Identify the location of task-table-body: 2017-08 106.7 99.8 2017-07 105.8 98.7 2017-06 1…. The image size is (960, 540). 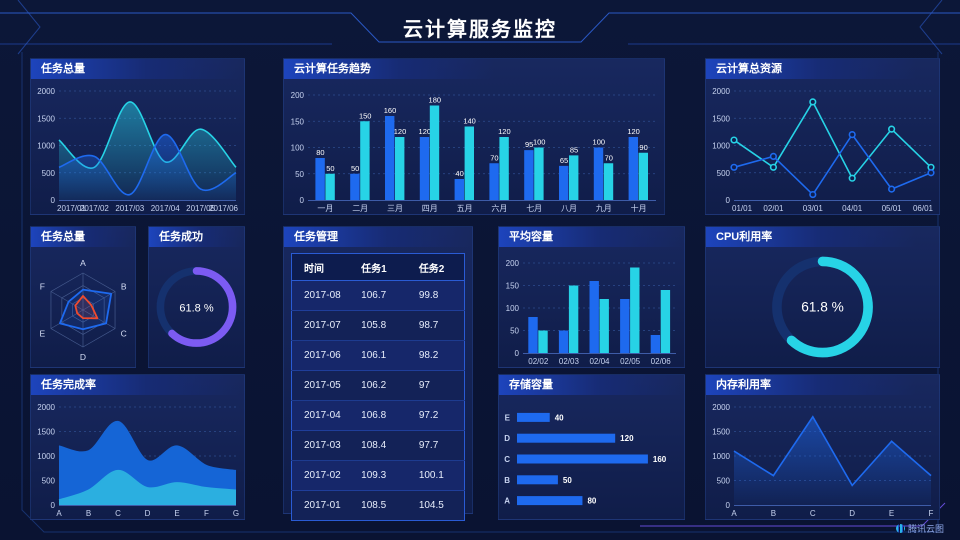
(378, 400).